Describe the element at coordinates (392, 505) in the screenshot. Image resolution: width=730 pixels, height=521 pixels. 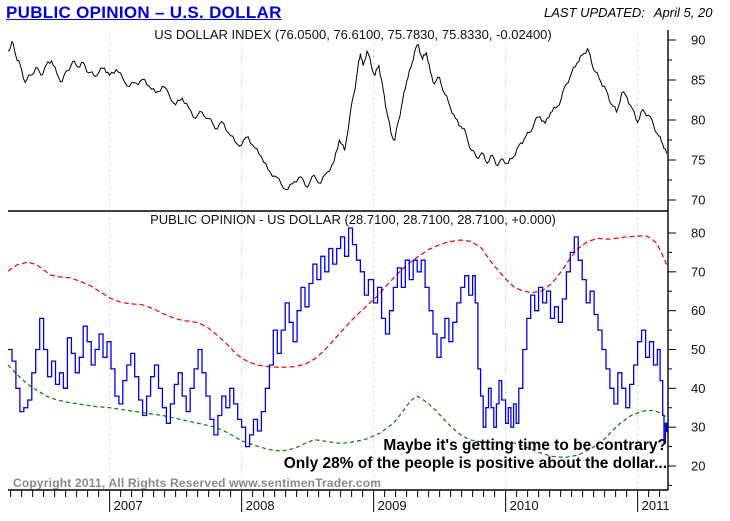
I see `svg-text: 2009` at that location.